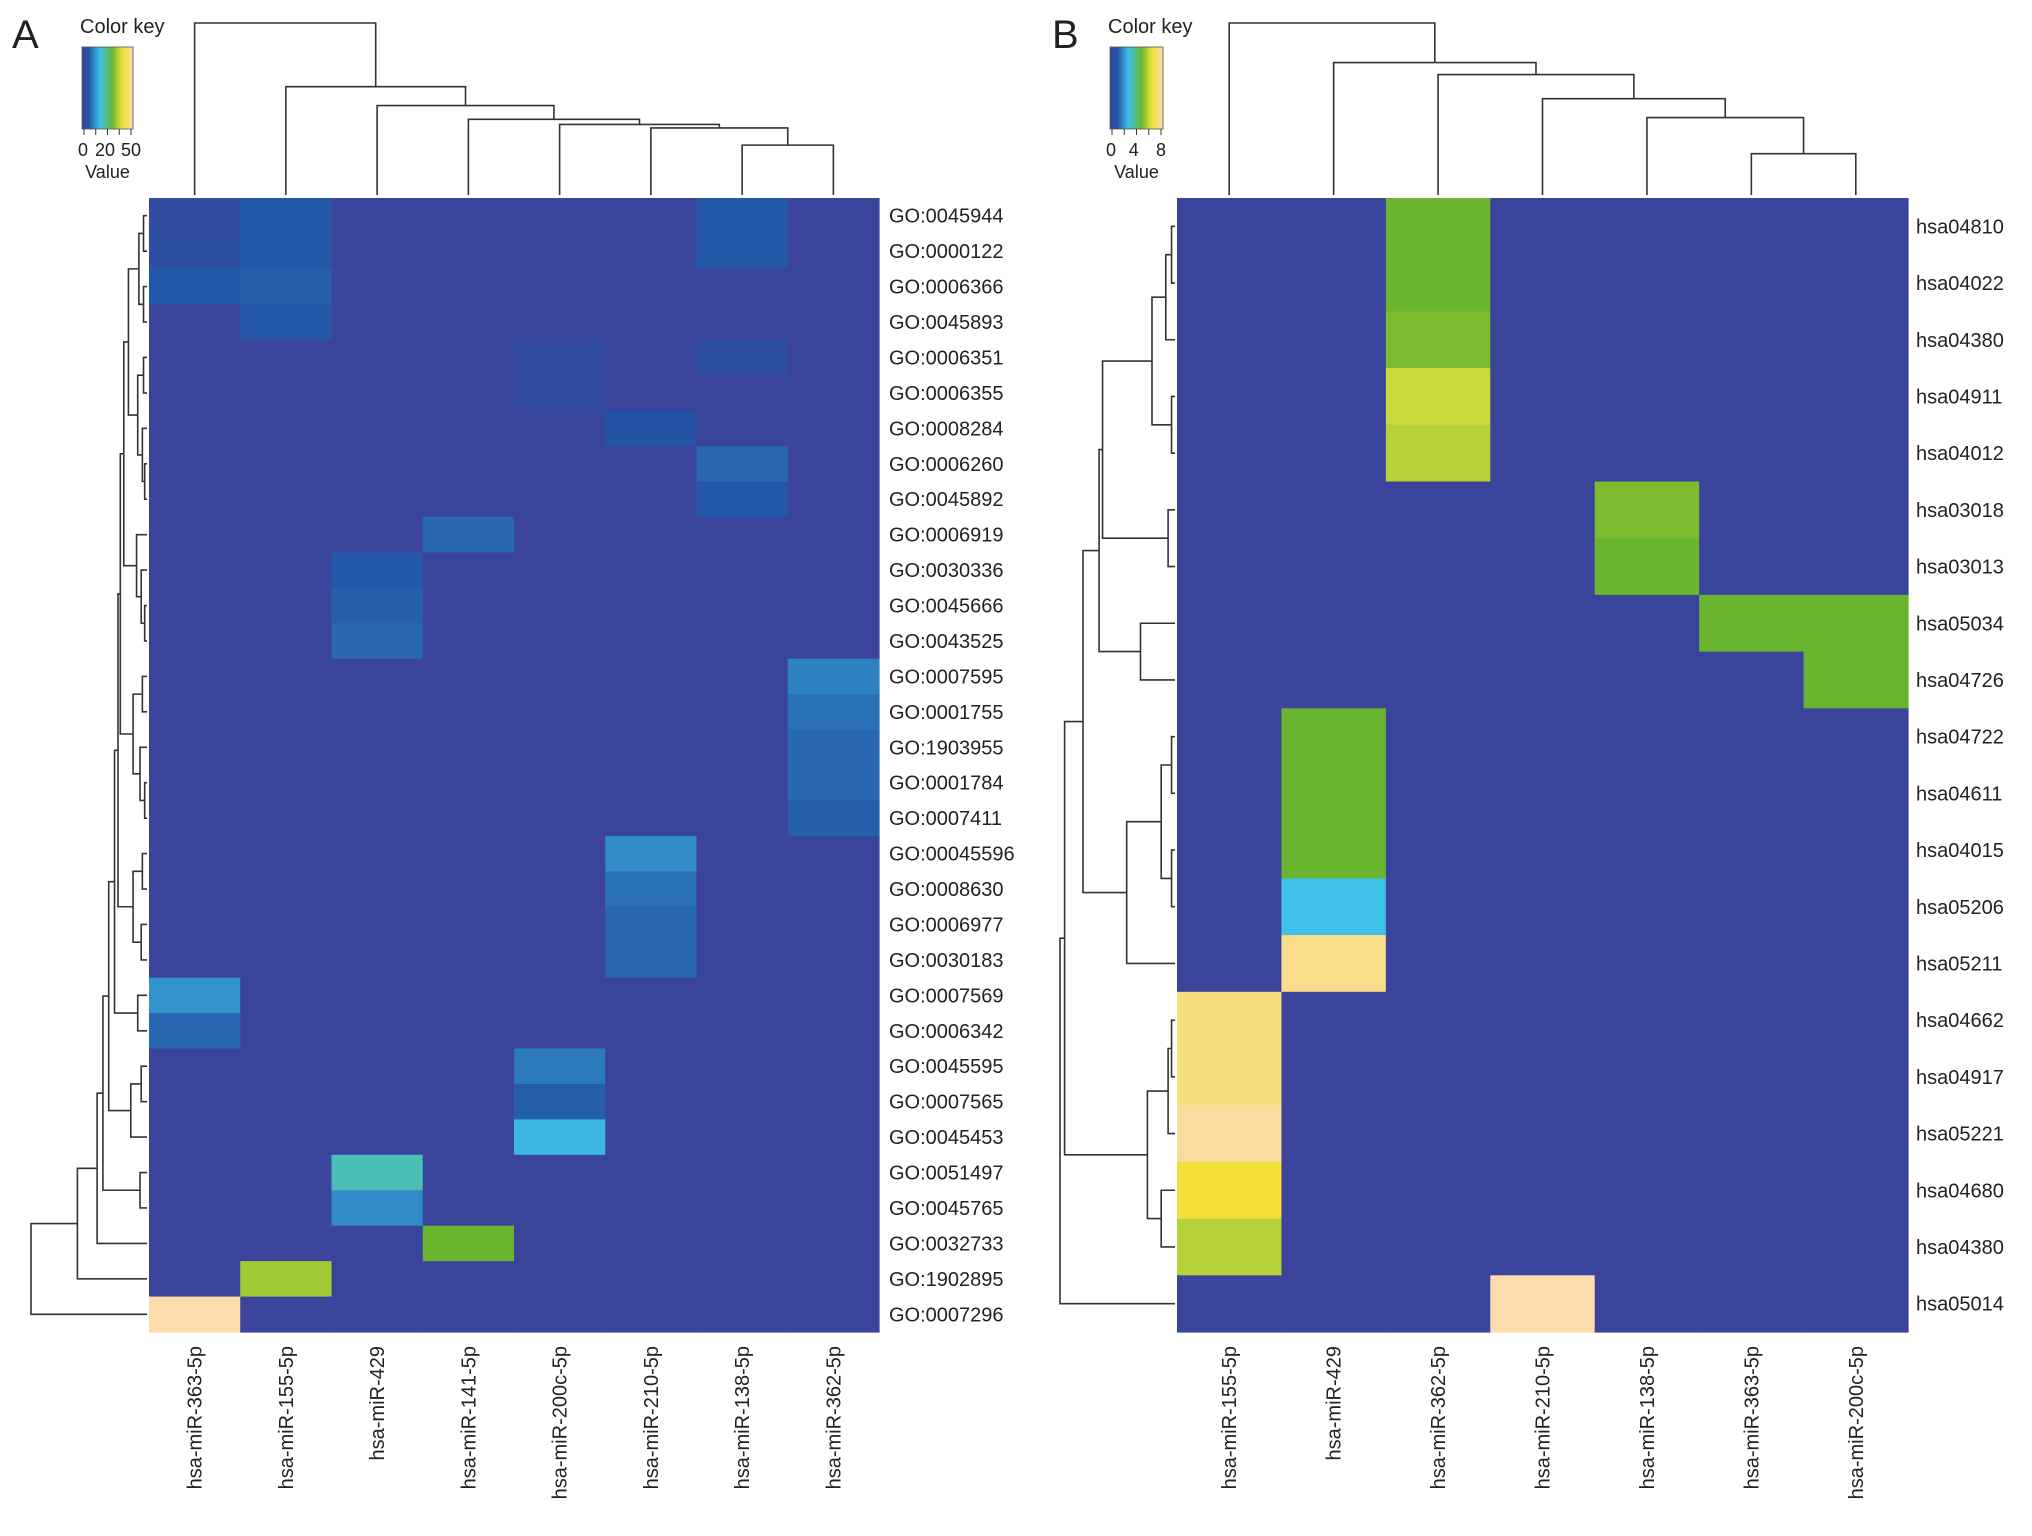 Image resolution: width=2032 pixels, height=1536 pixels. Describe the element at coordinates (1959, 794) in the screenshot. I see `row-label: hsa04611` at that location.